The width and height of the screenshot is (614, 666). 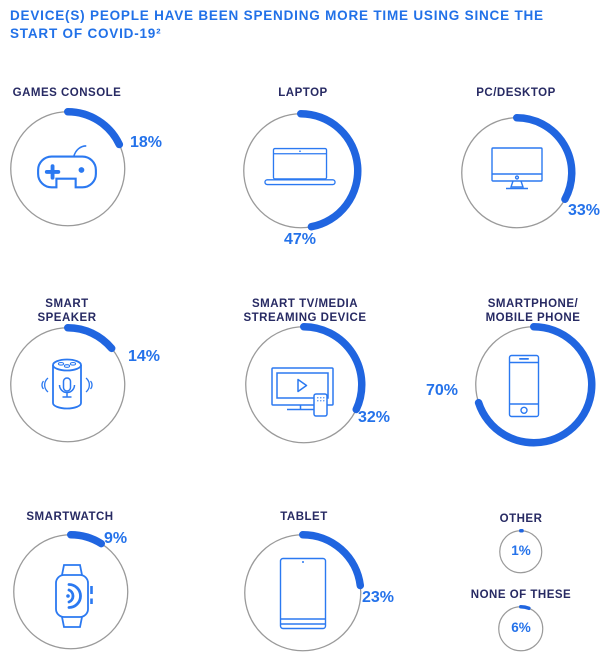 I want to click on smart-speaker-icon-svg, so click(x=67, y=384).